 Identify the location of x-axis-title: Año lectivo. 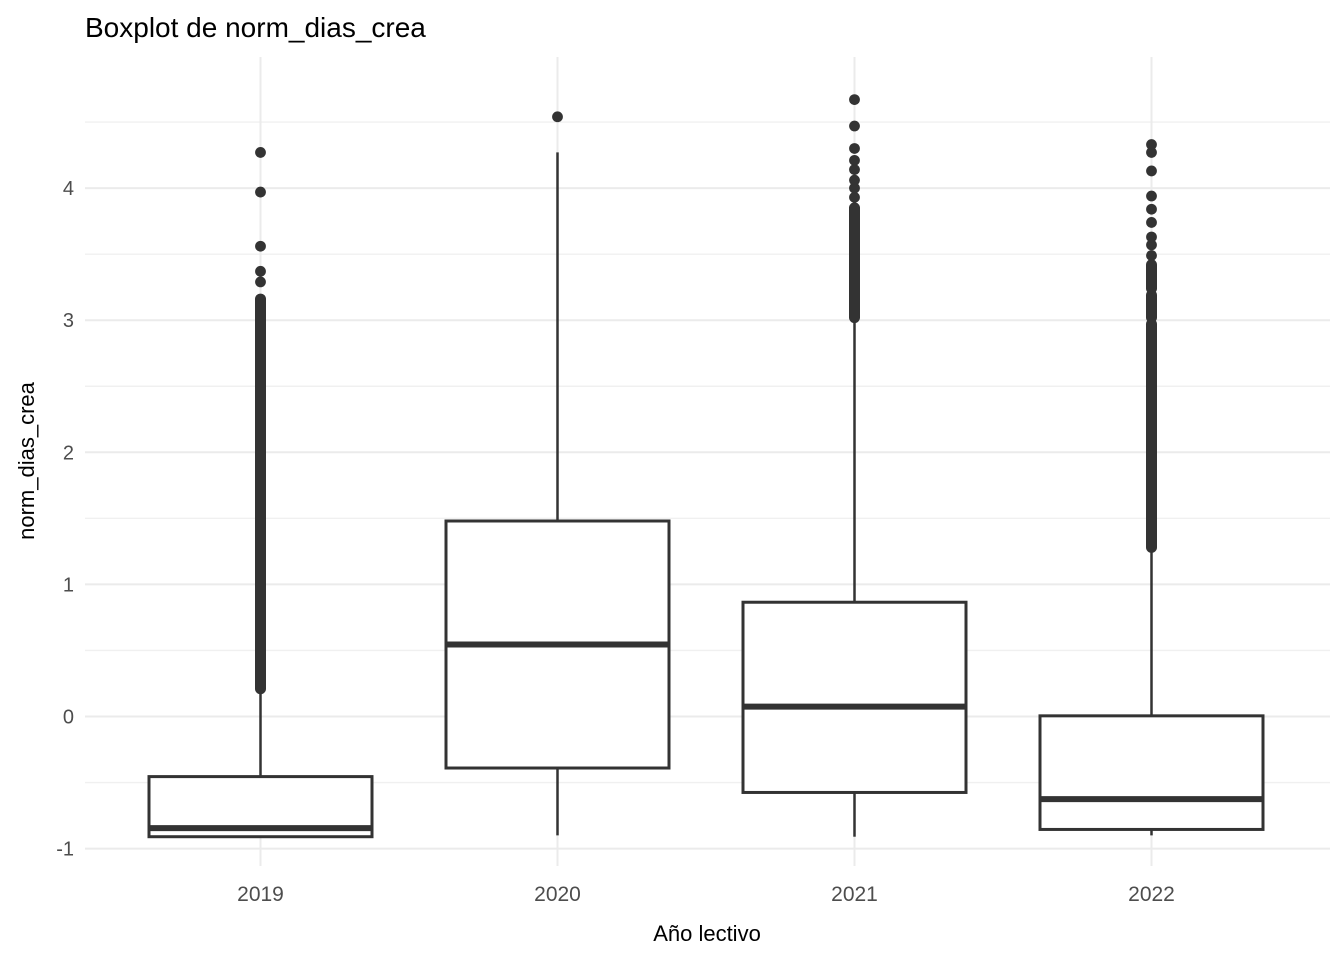
(707, 933).